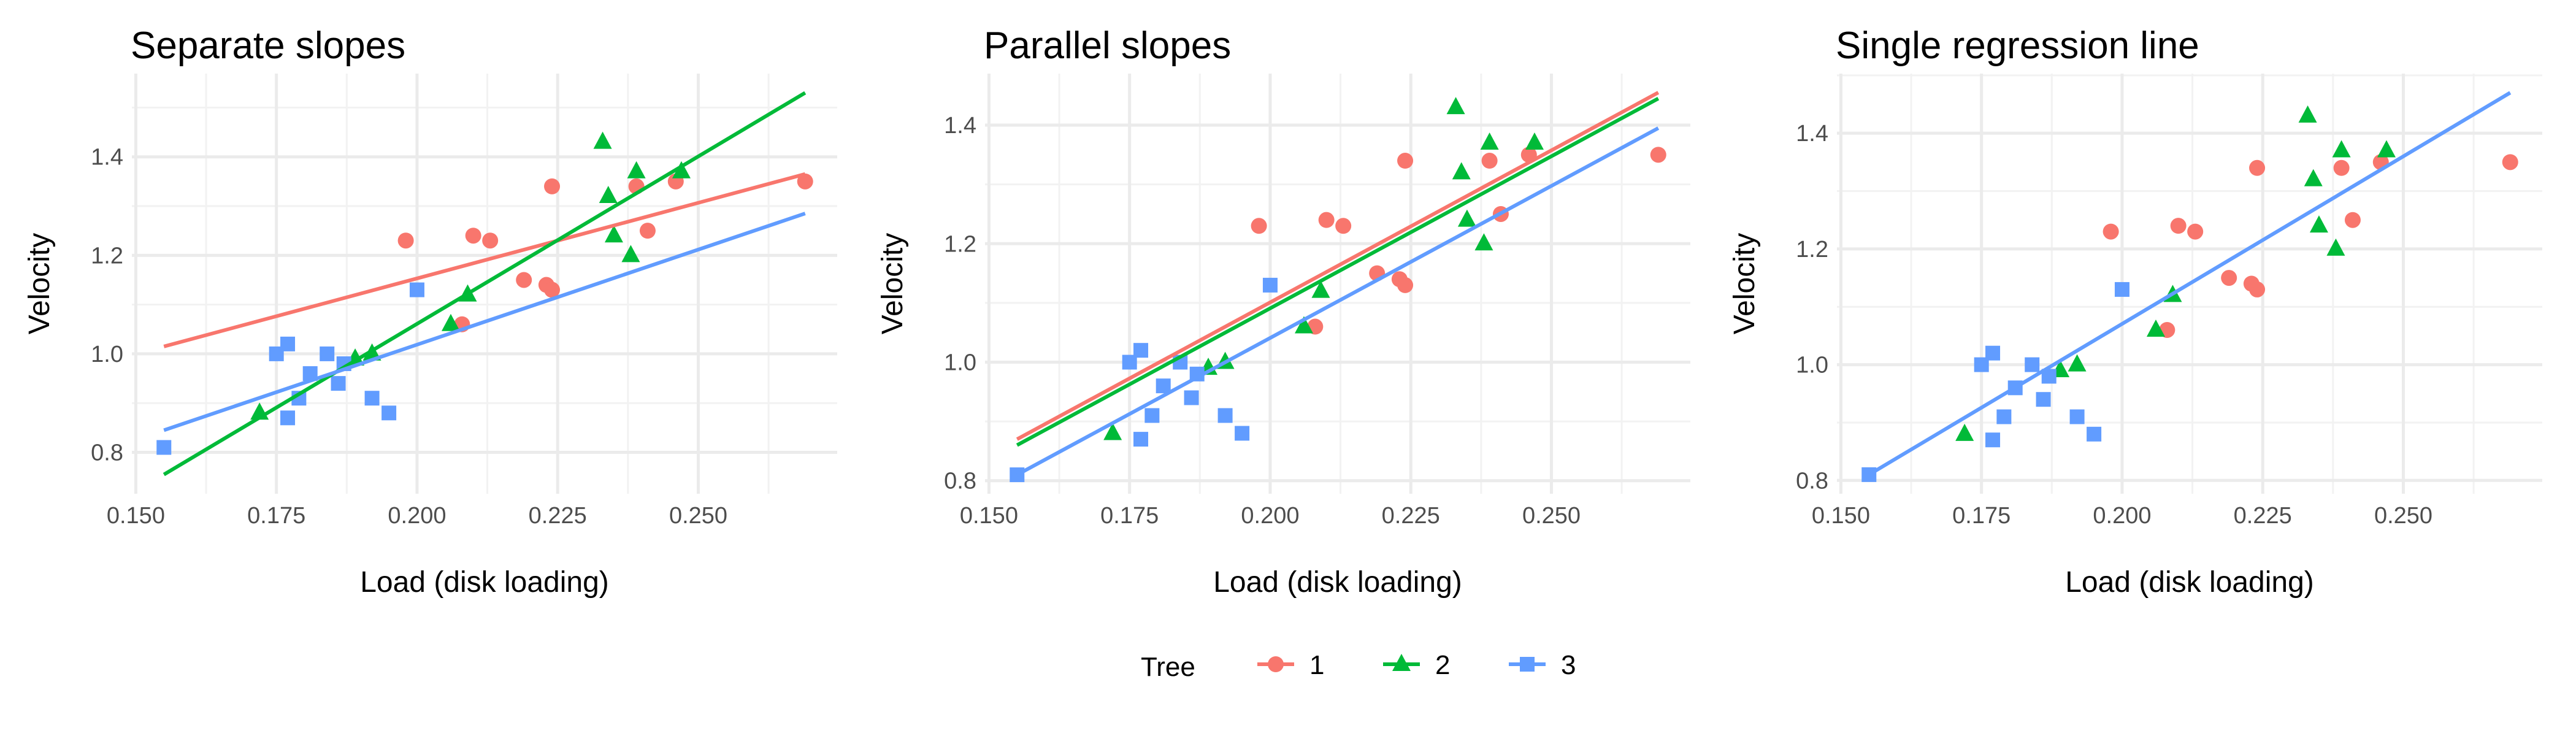 The image size is (2576, 736). What do you see at coordinates (2017, 46) in the screenshot?
I see `panel-title: Single regression line` at bounding box center [2017, 46].